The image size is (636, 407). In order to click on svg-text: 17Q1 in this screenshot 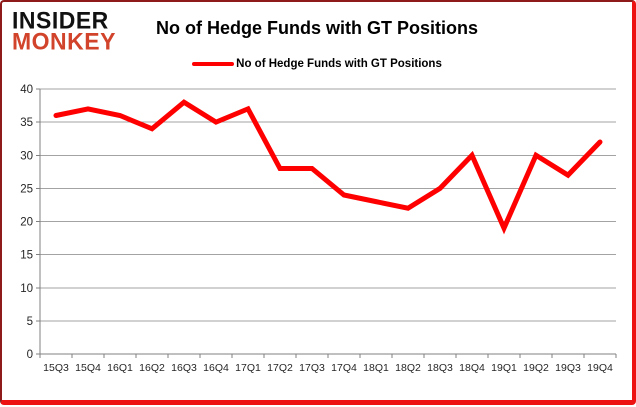, I will do `click(248, 368)`.